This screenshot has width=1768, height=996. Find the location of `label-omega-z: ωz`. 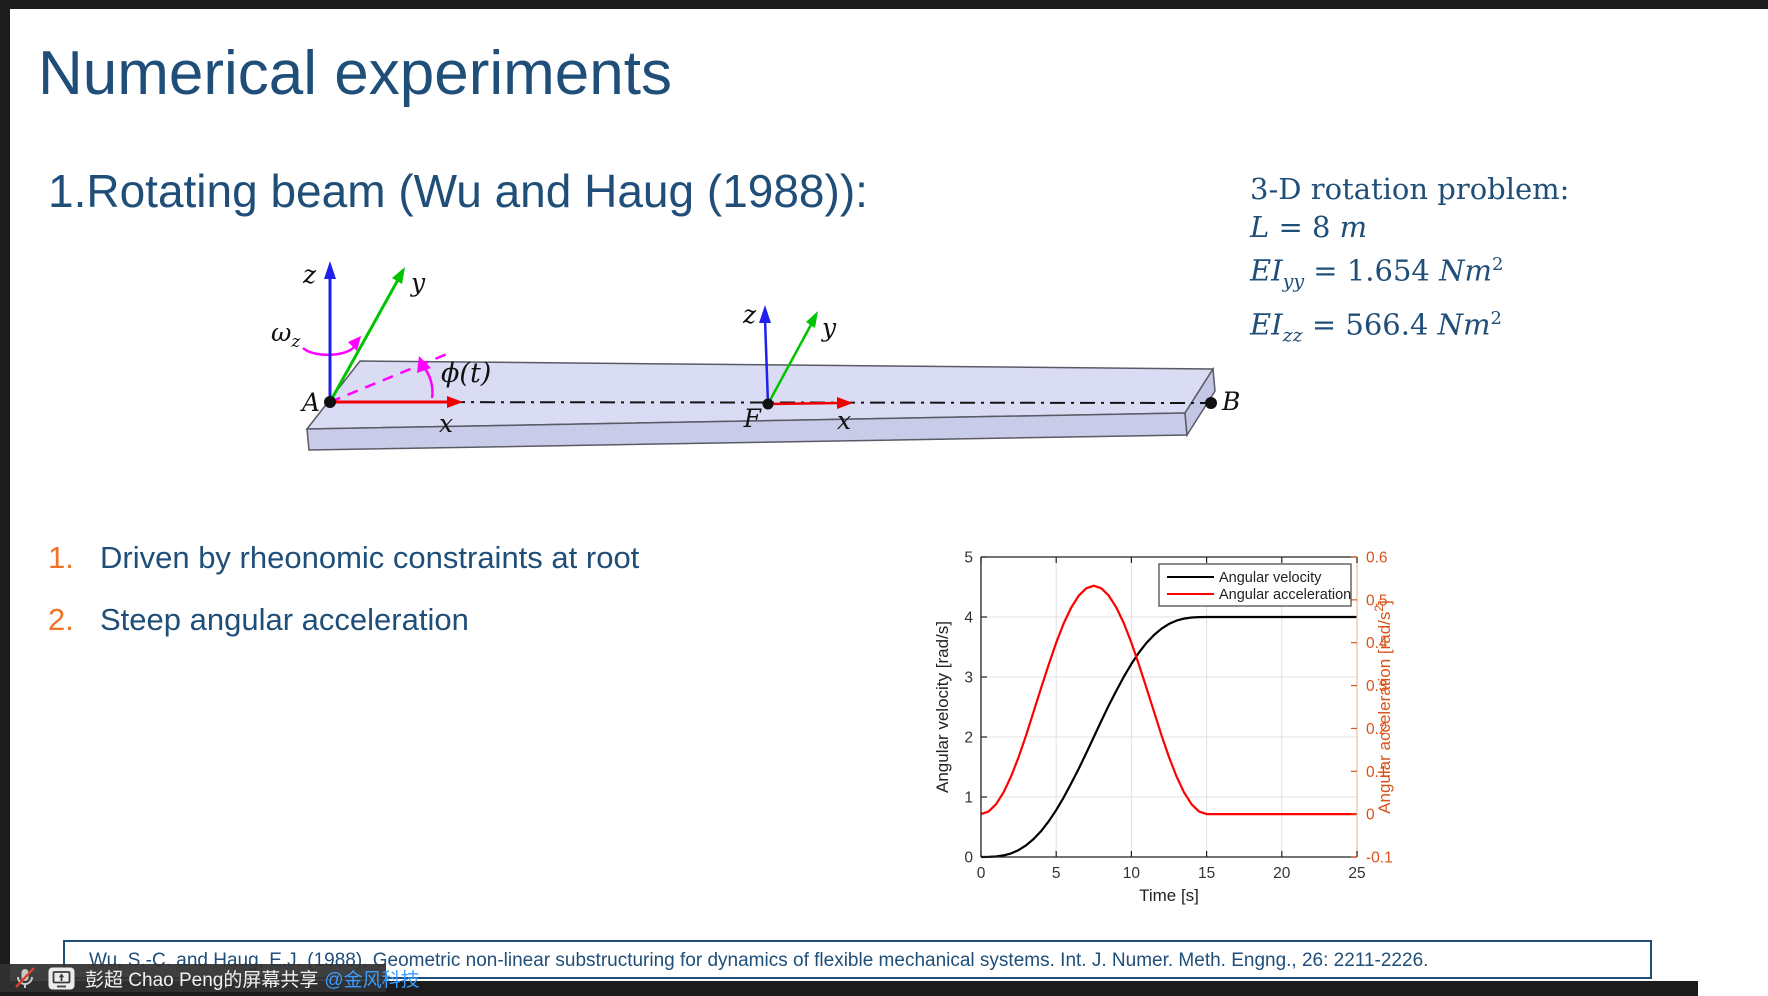

label-omega-z: ωz is located at coordinates (286, 335).